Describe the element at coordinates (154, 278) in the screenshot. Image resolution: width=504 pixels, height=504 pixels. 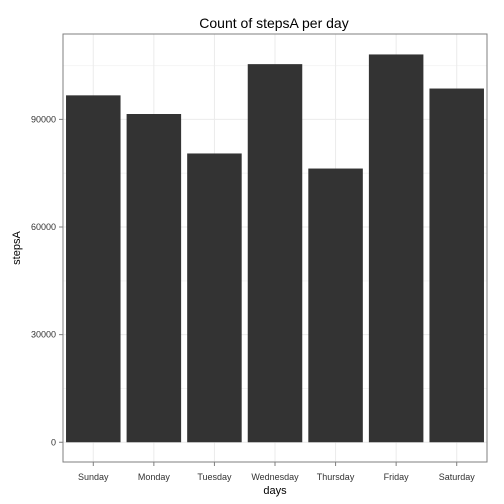
I see `bar-monday` at that location.